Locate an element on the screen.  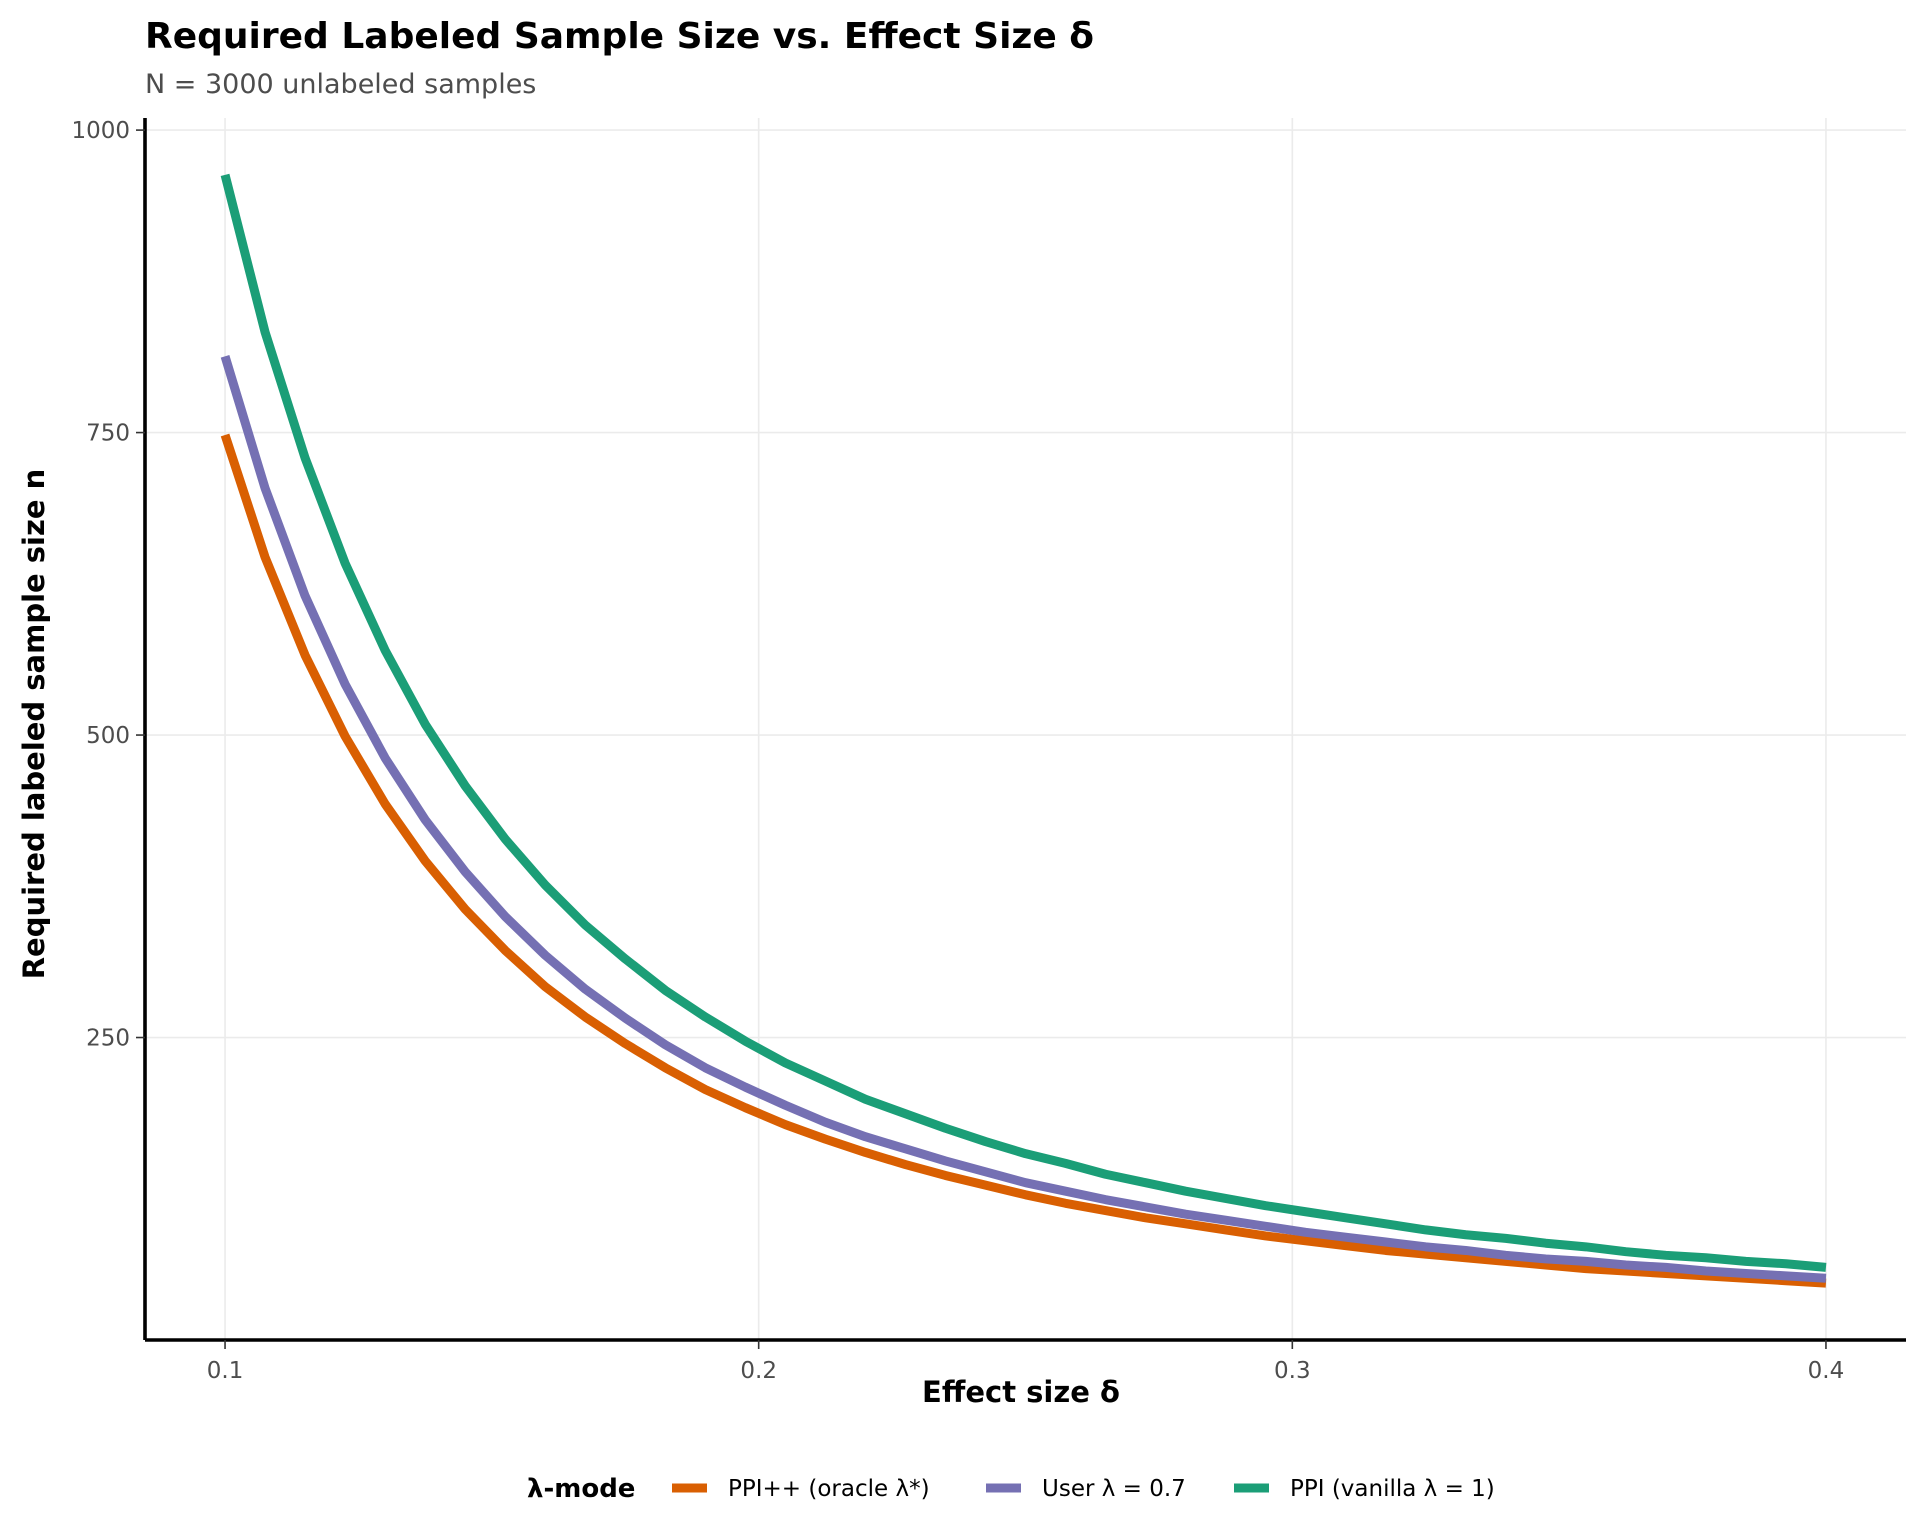
x-tick-label: 0.2 is located at coordinates (758, 1371).